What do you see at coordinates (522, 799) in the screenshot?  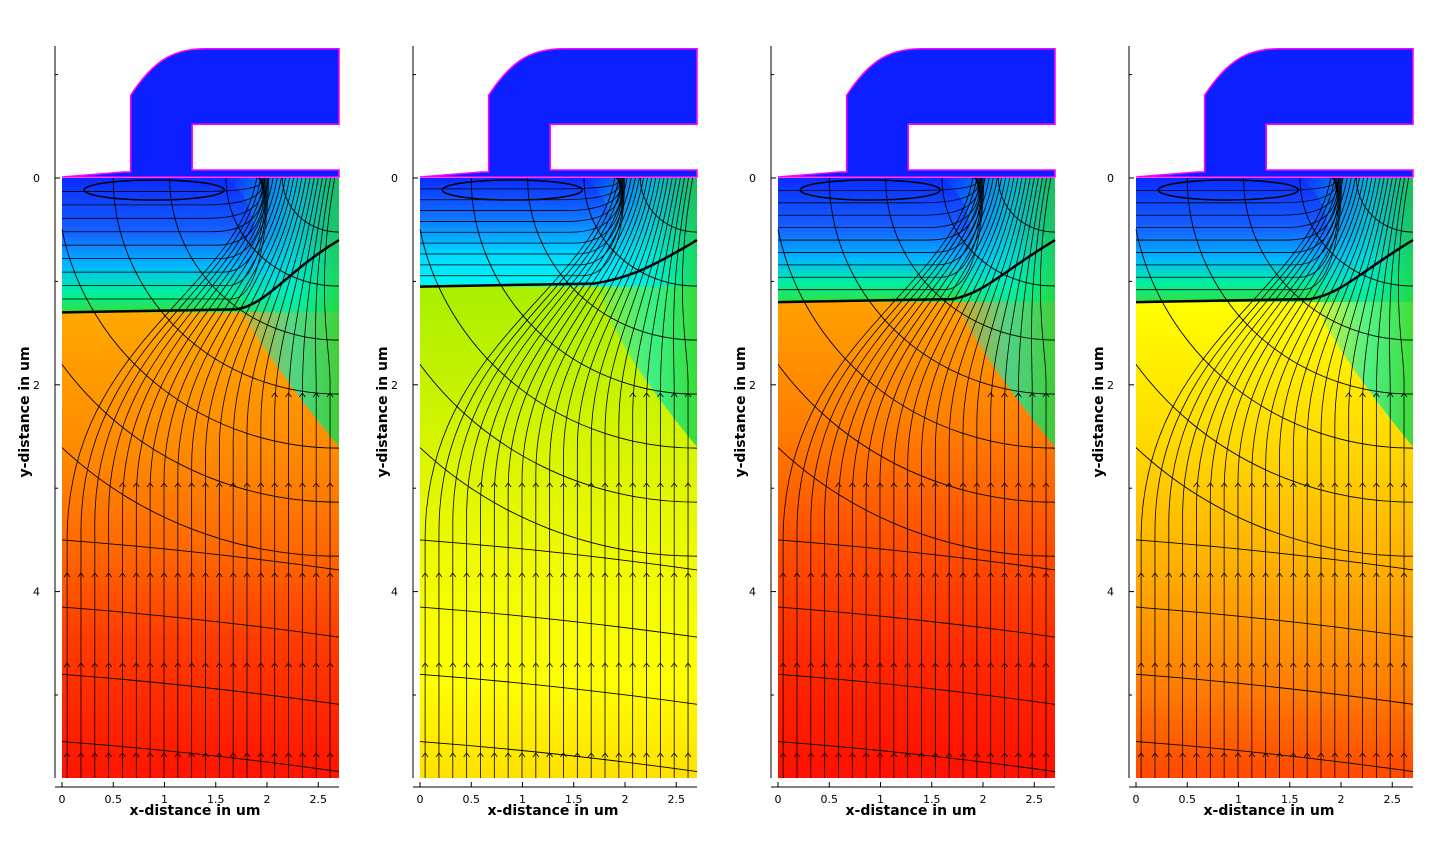 I see `x-tick-label: 1` at bounding box center [522, 799].